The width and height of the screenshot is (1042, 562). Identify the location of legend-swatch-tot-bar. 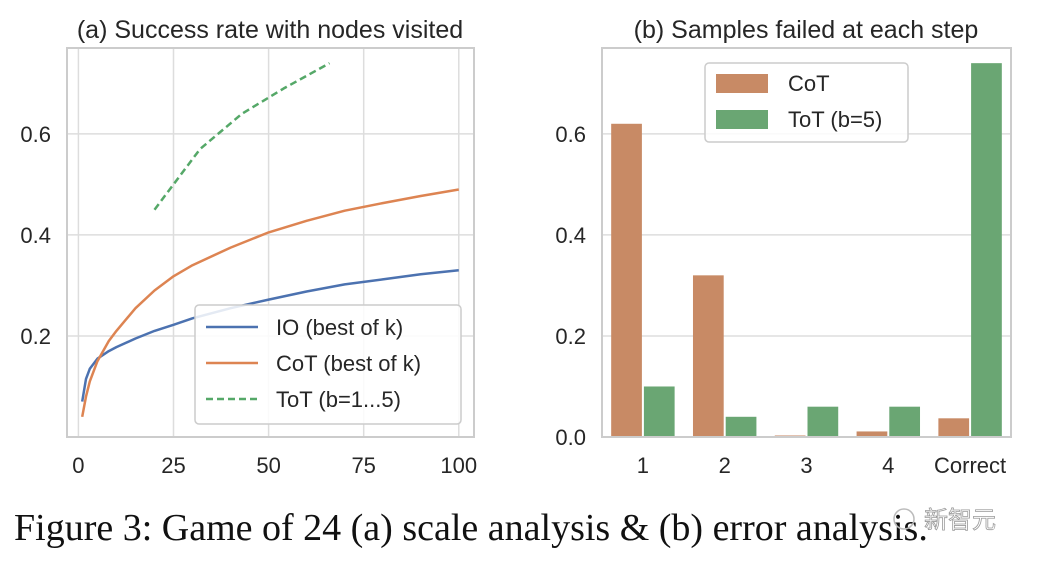
(742, 119).